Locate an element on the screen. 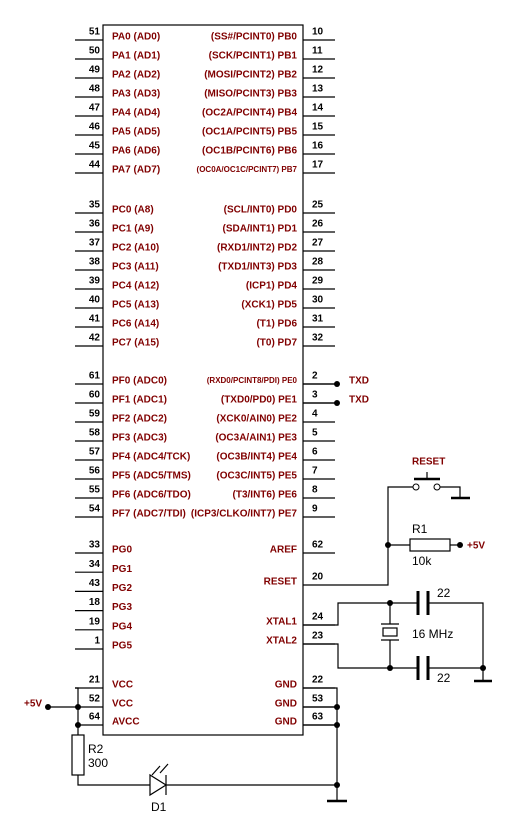 This screenshot has height=840, width=517. pin-label: PC0 (A8) is located at coordinates (133, 210).